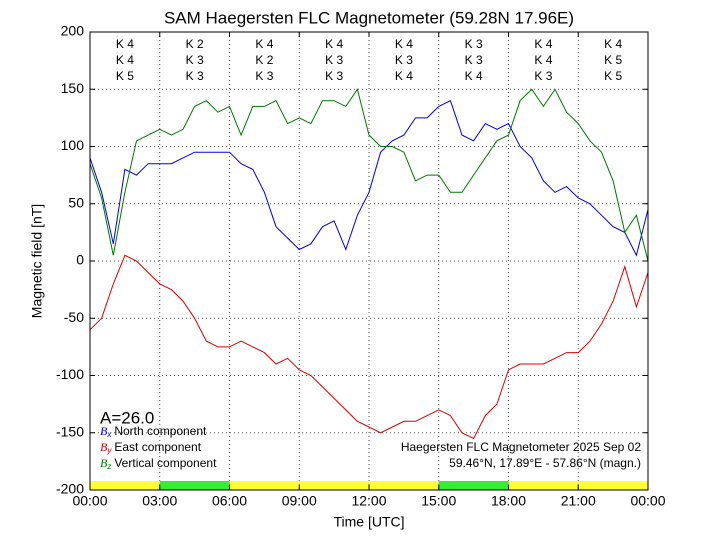  I want to click on legend-entry: By East component, so click(151, 447).